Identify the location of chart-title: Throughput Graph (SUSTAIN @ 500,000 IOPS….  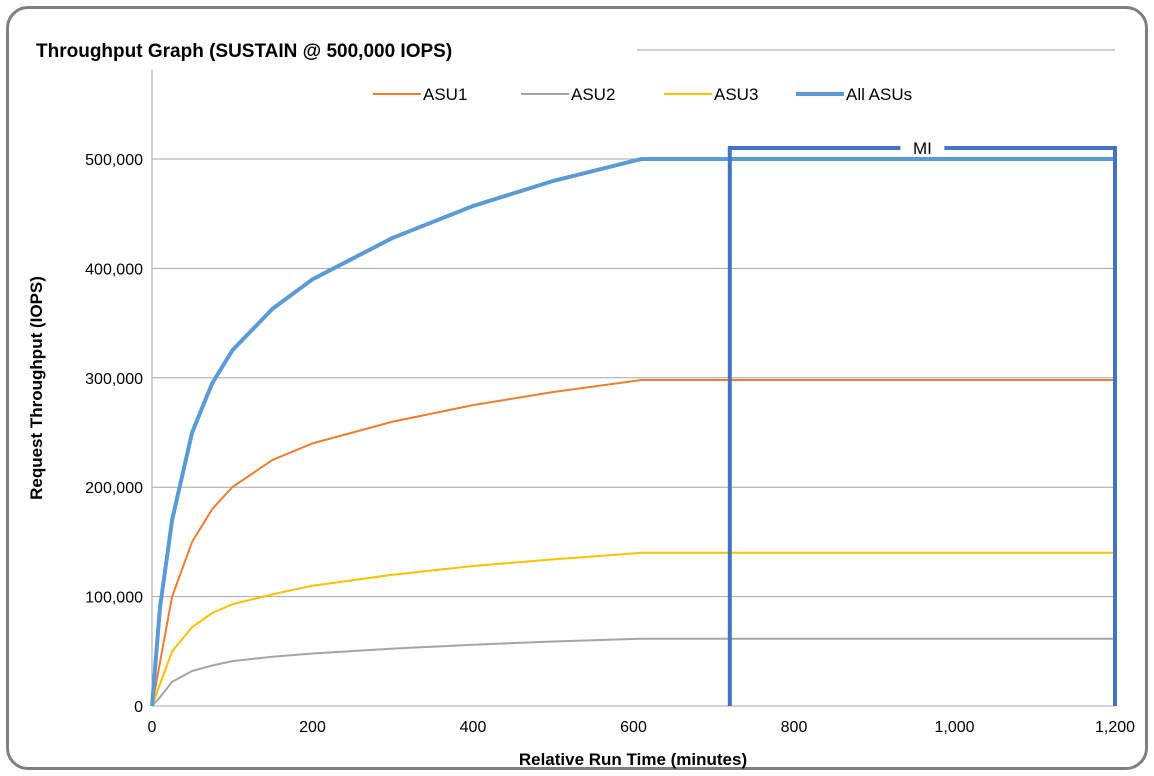
(244, 51).